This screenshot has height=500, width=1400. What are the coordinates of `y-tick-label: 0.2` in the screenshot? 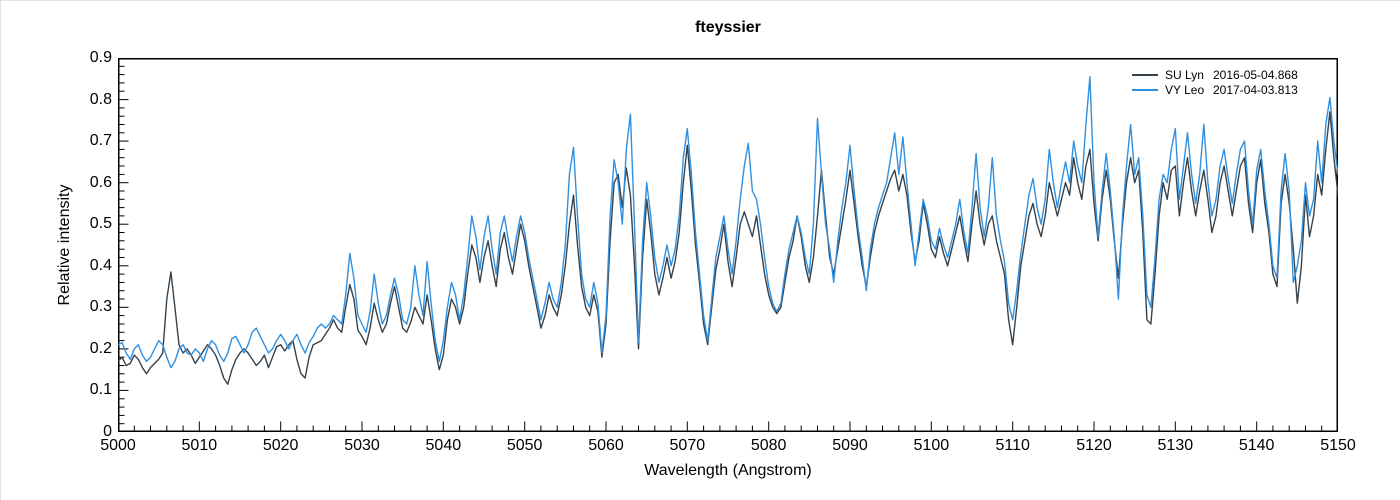 It's located at (100, 348).